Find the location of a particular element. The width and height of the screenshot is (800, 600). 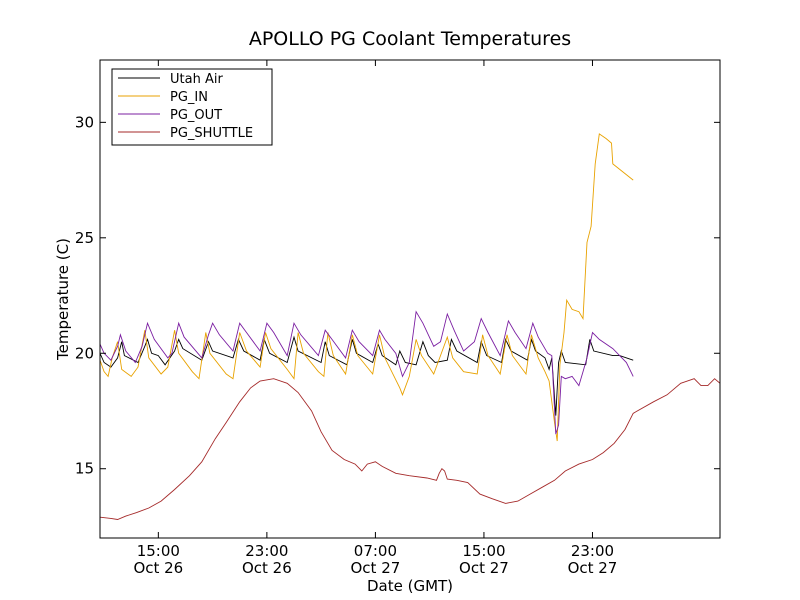

legend: Utah Air PG_IN PG_OUT PG_SHUTTLE is located at coordinates (192, 107).